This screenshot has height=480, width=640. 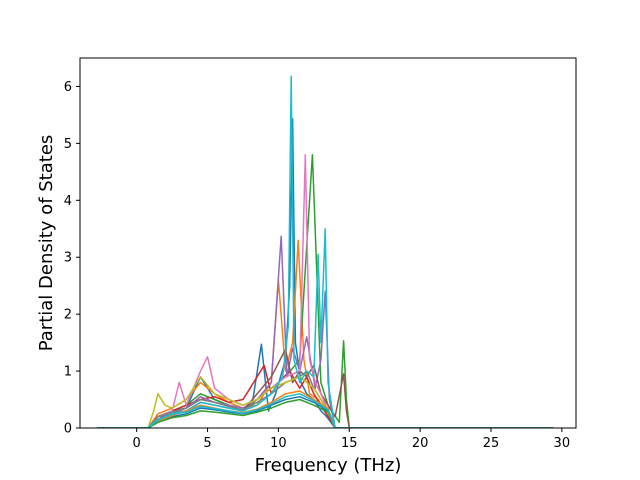 I want to click on x-tick-label: 25, so click(x=491, y=443).